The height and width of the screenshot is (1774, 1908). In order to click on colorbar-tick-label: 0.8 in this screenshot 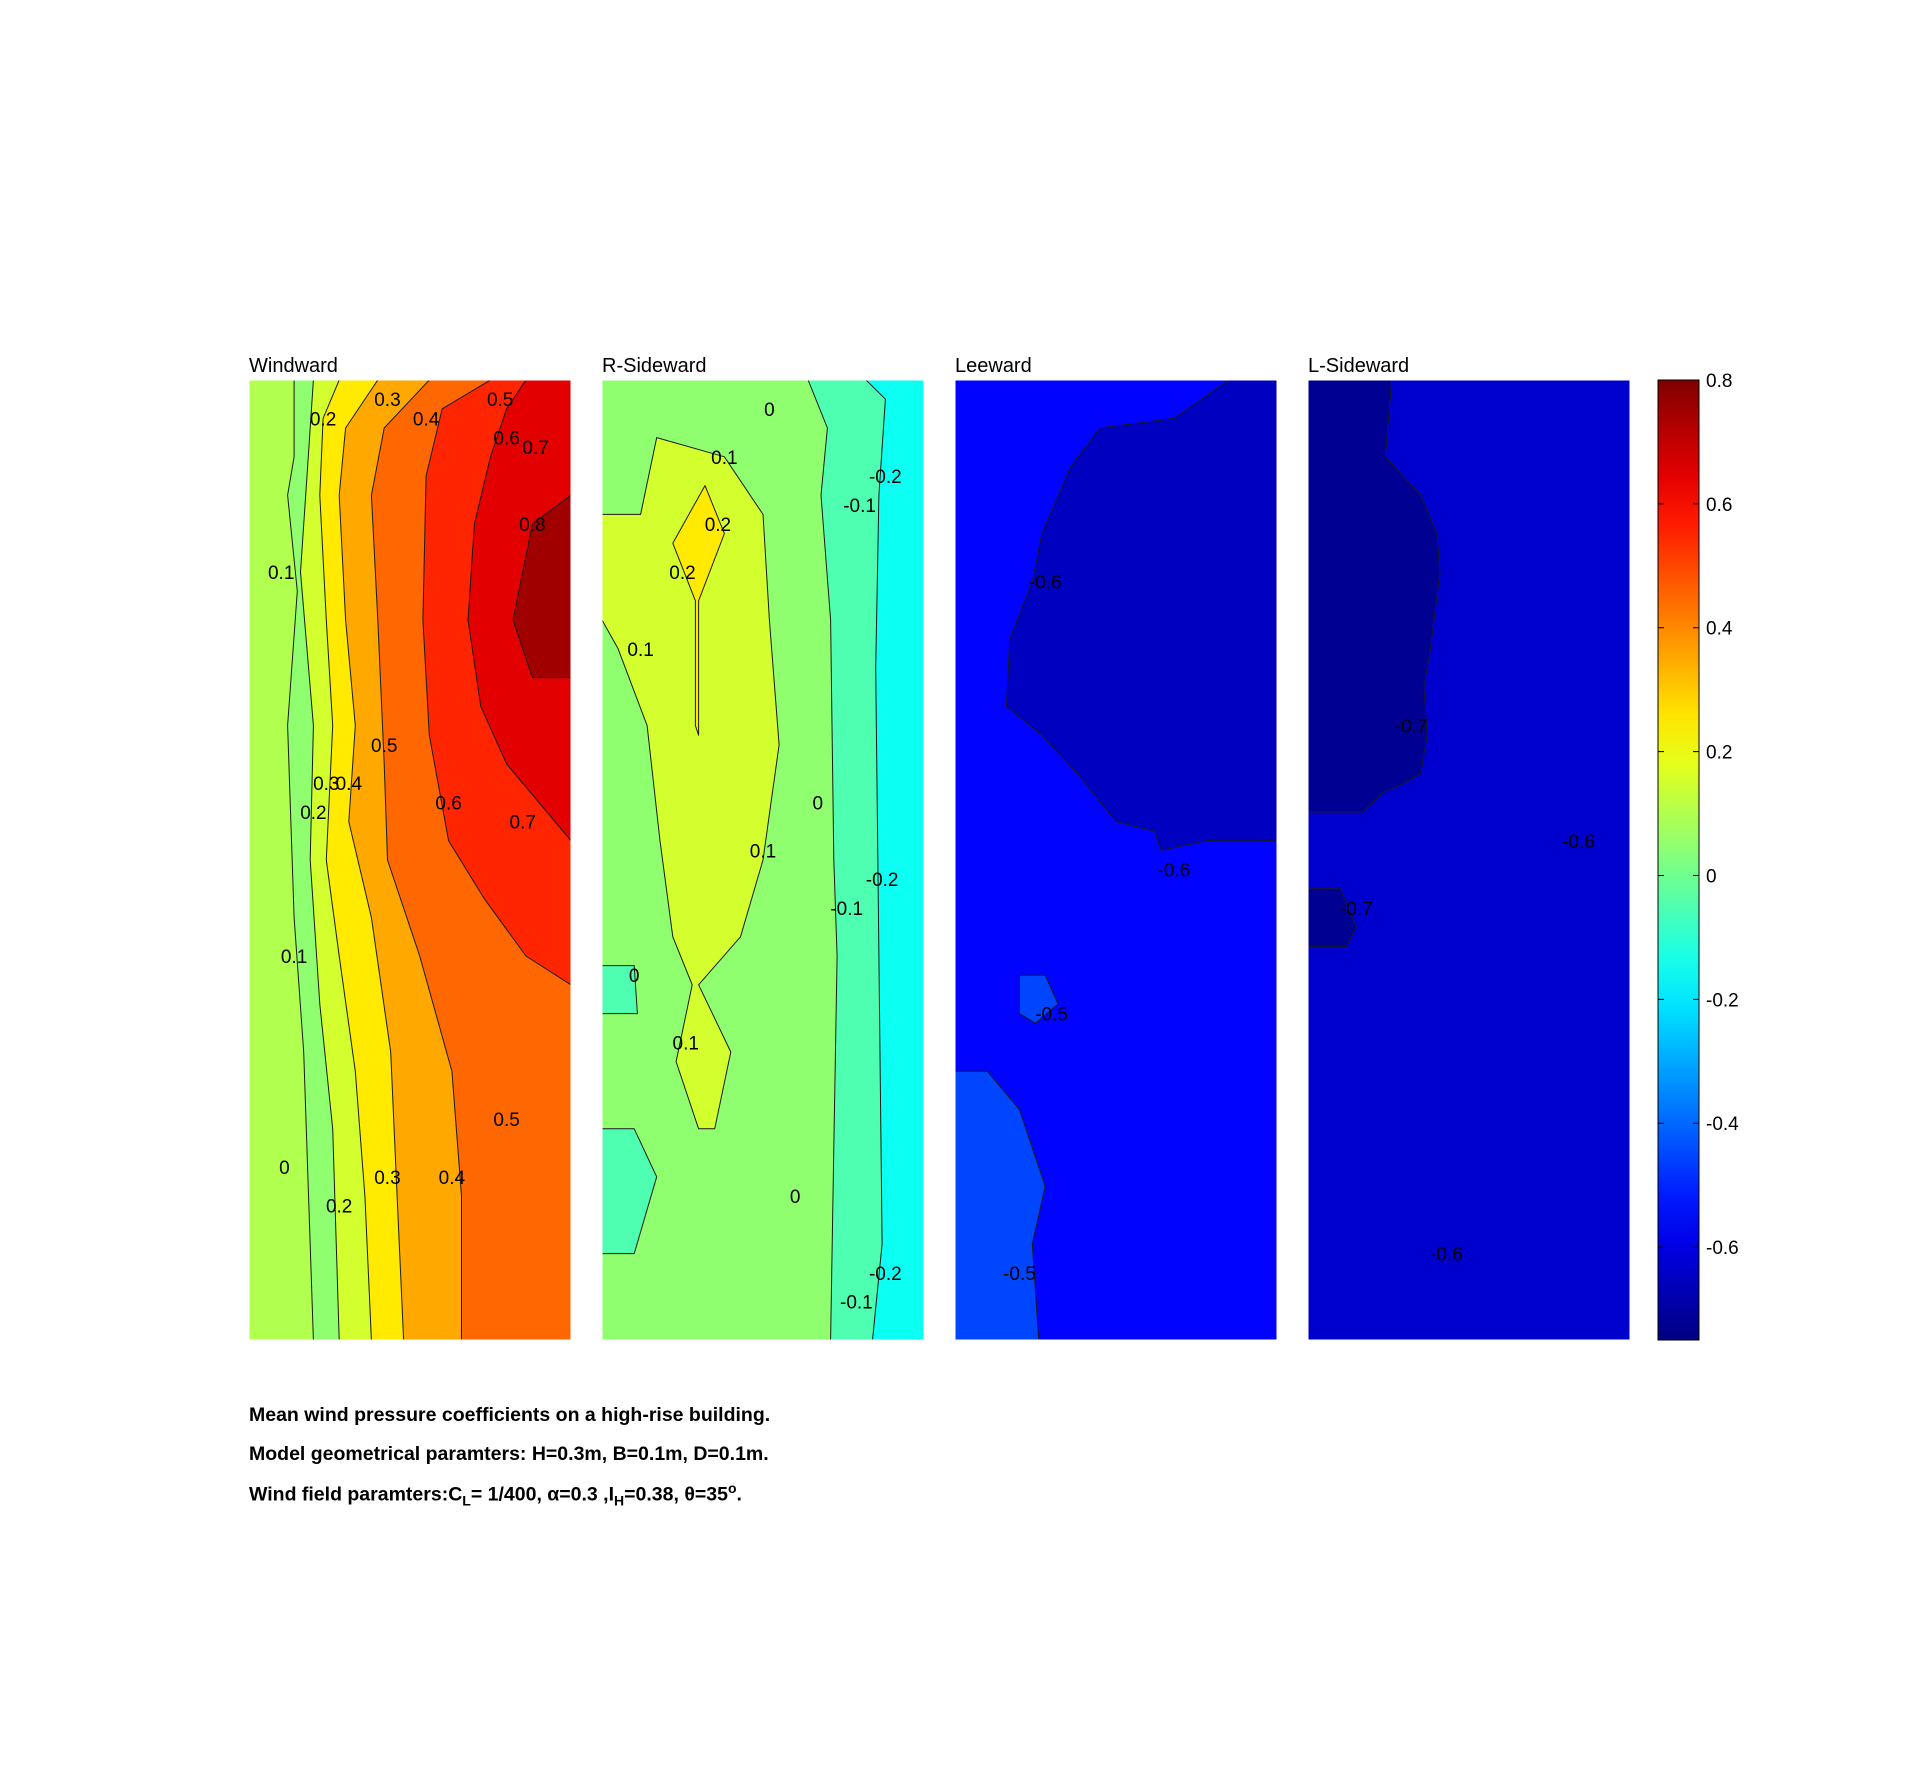, I will do `click(1719, 381)`.